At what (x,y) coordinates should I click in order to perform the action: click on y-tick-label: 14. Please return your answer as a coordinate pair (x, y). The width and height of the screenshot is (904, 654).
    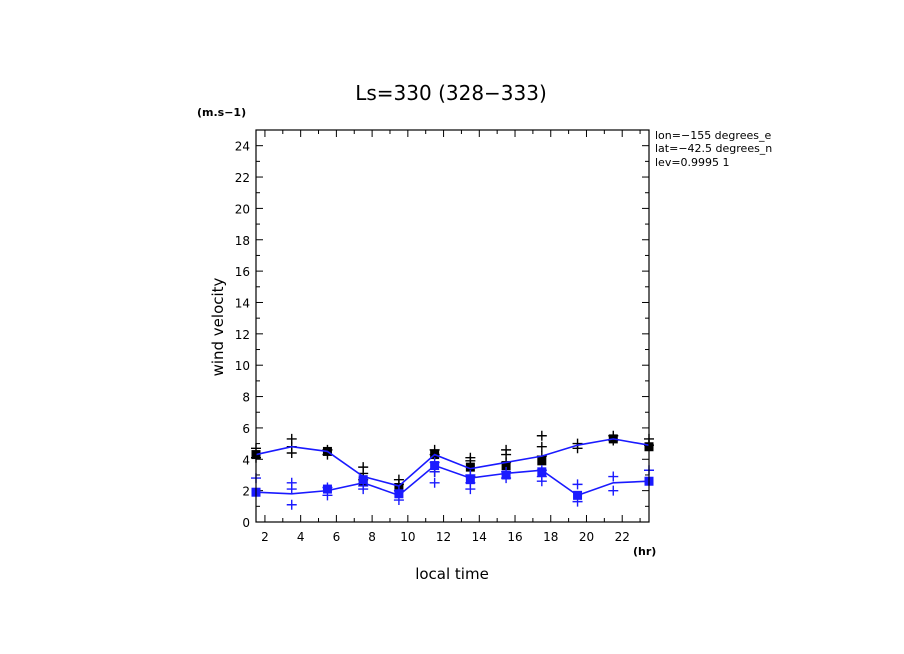
    Looking at the image, I should click on (242, 303).